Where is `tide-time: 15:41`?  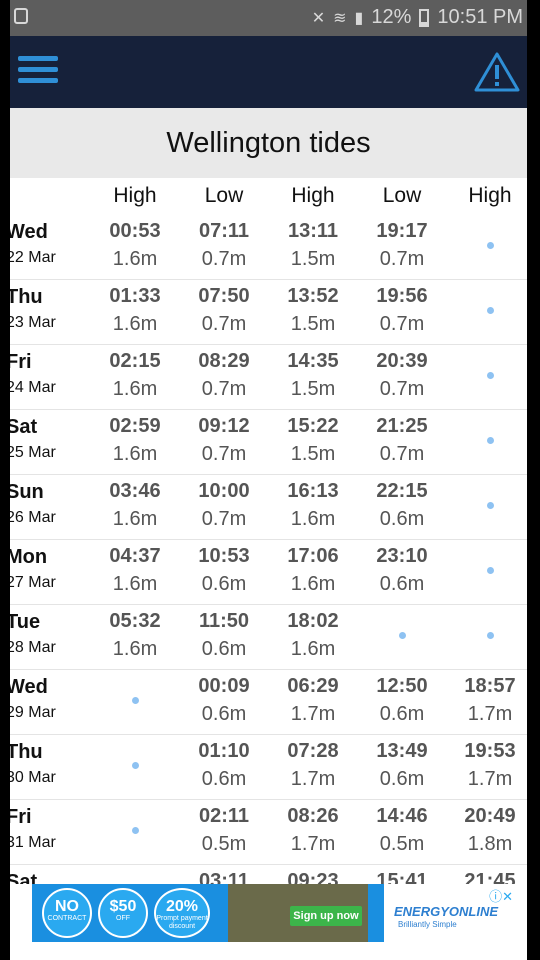 tide-time: 15:41 is located at coordinates (402, 877).